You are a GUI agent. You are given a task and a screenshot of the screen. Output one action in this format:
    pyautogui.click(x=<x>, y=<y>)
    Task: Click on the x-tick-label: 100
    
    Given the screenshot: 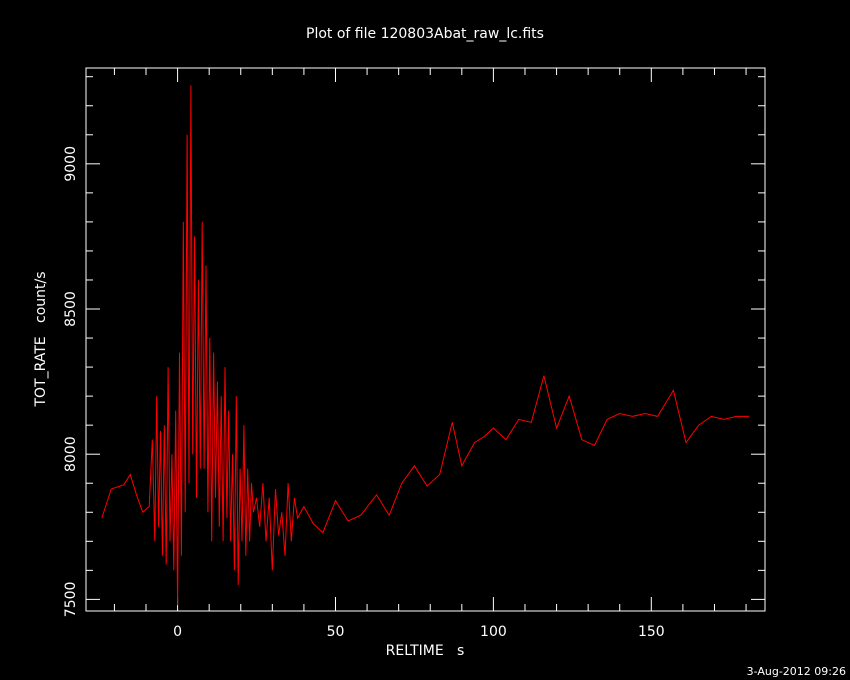 What is the action you would take?
    pyautogui.click(x=493, y=632)
    